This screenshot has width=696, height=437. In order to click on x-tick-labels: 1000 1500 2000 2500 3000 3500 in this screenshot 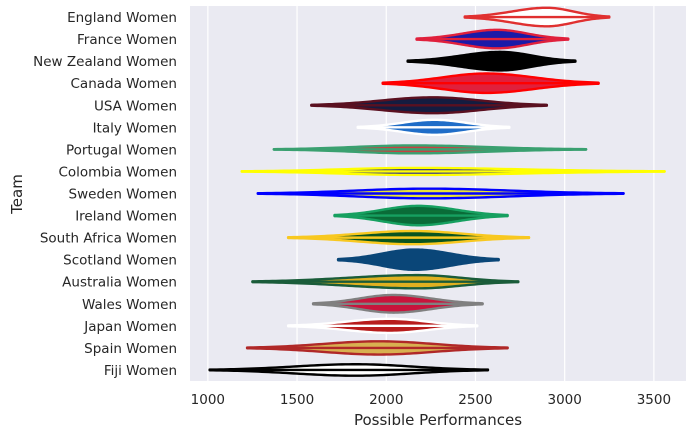, I will do `click(431, 400)`.